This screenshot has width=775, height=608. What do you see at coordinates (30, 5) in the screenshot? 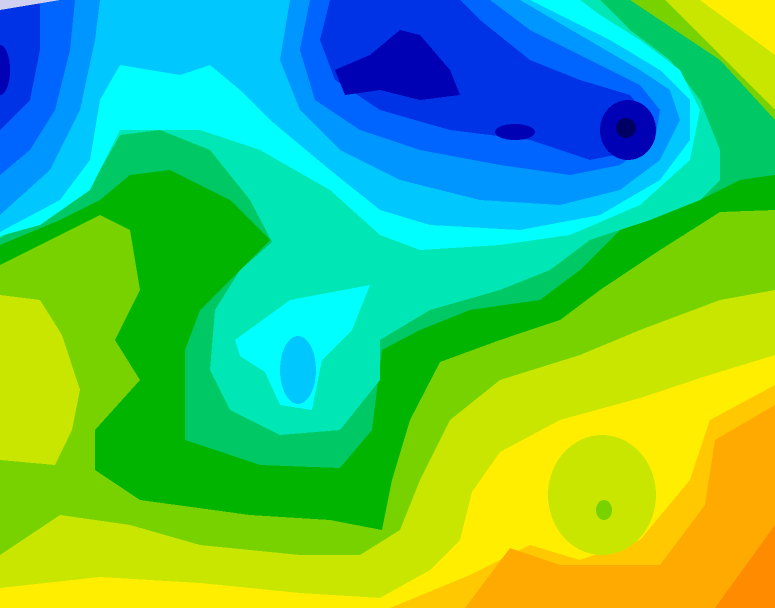
I see `band-lavender-corner` at bounding box center [30, 5].